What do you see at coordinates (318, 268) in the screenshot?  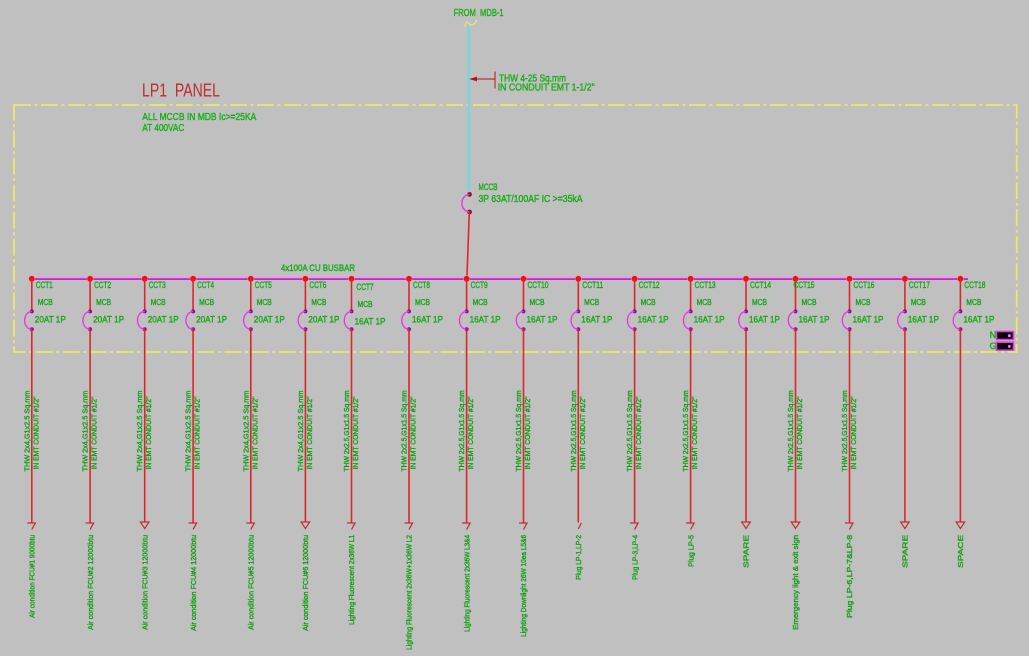 I see `svg-text: 4x100A CU BUSBAR` at bounding box center [318, 268].